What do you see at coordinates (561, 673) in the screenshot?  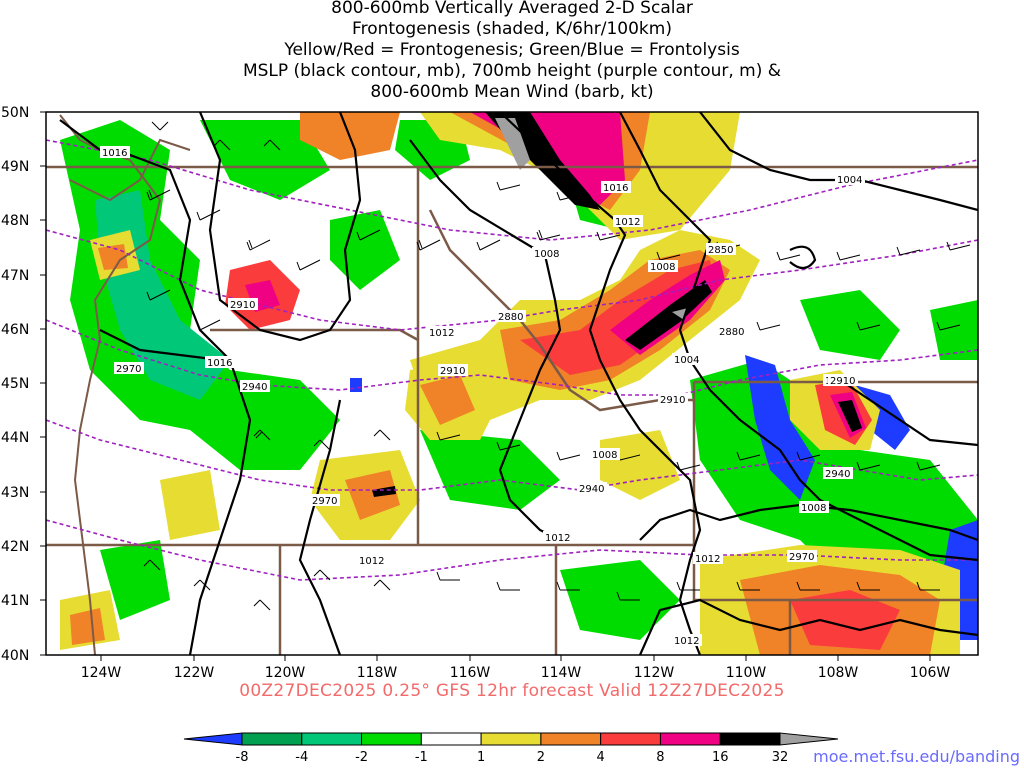 I see `lon-tick-label: 114W` at bounding box center [561, 673].